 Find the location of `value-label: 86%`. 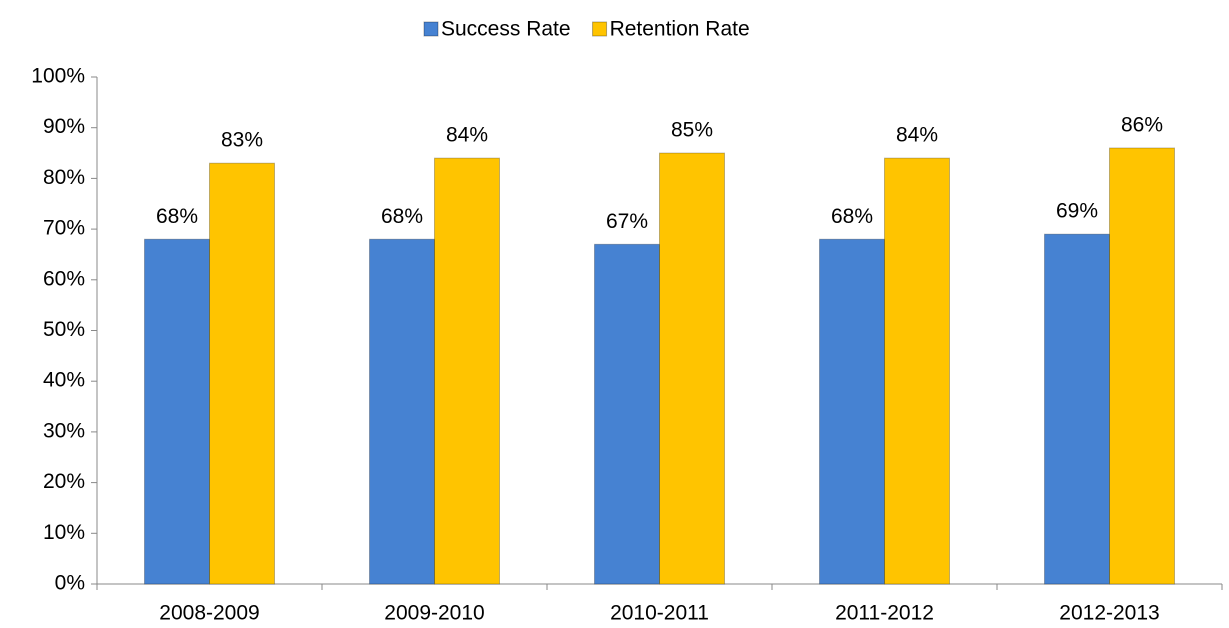

value-label: 86% is located at coordinates (1142, 125).